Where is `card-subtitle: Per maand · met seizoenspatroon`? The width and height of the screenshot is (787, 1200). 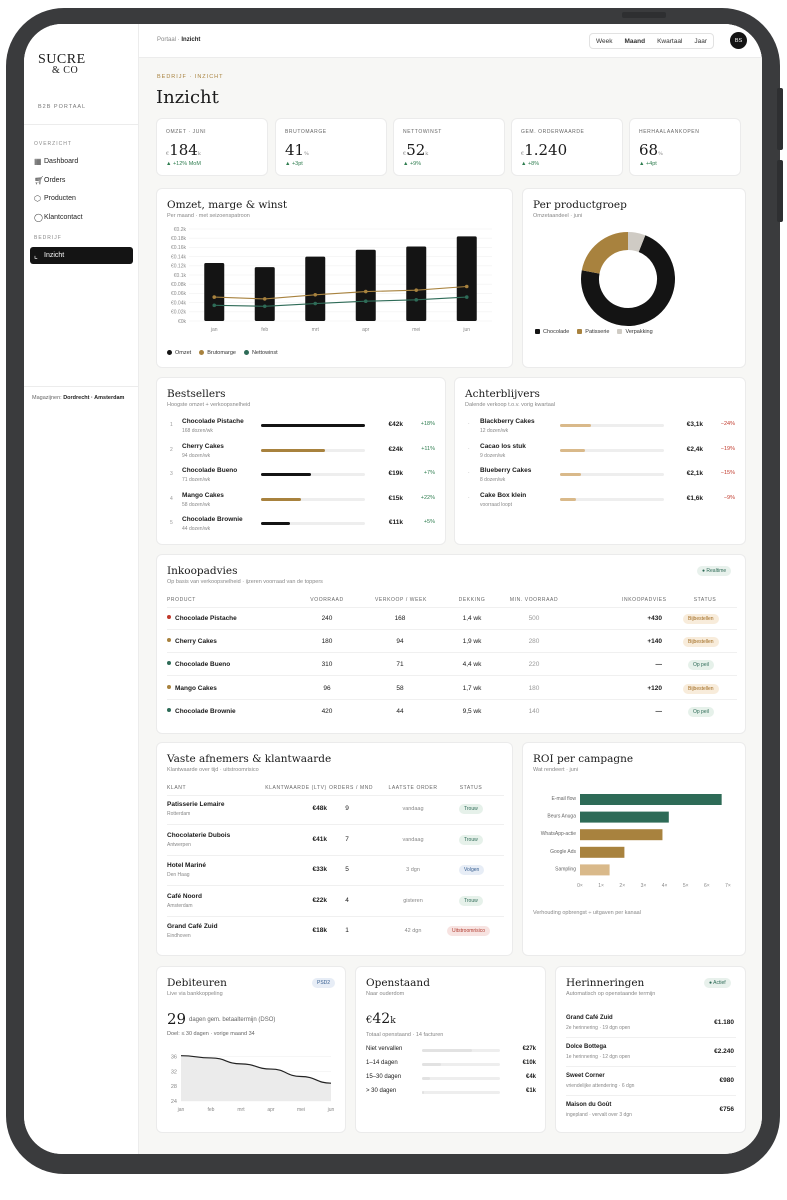 card-subtitle: Per maand · met seizoenspatroon is located at coordinates (208, 216).